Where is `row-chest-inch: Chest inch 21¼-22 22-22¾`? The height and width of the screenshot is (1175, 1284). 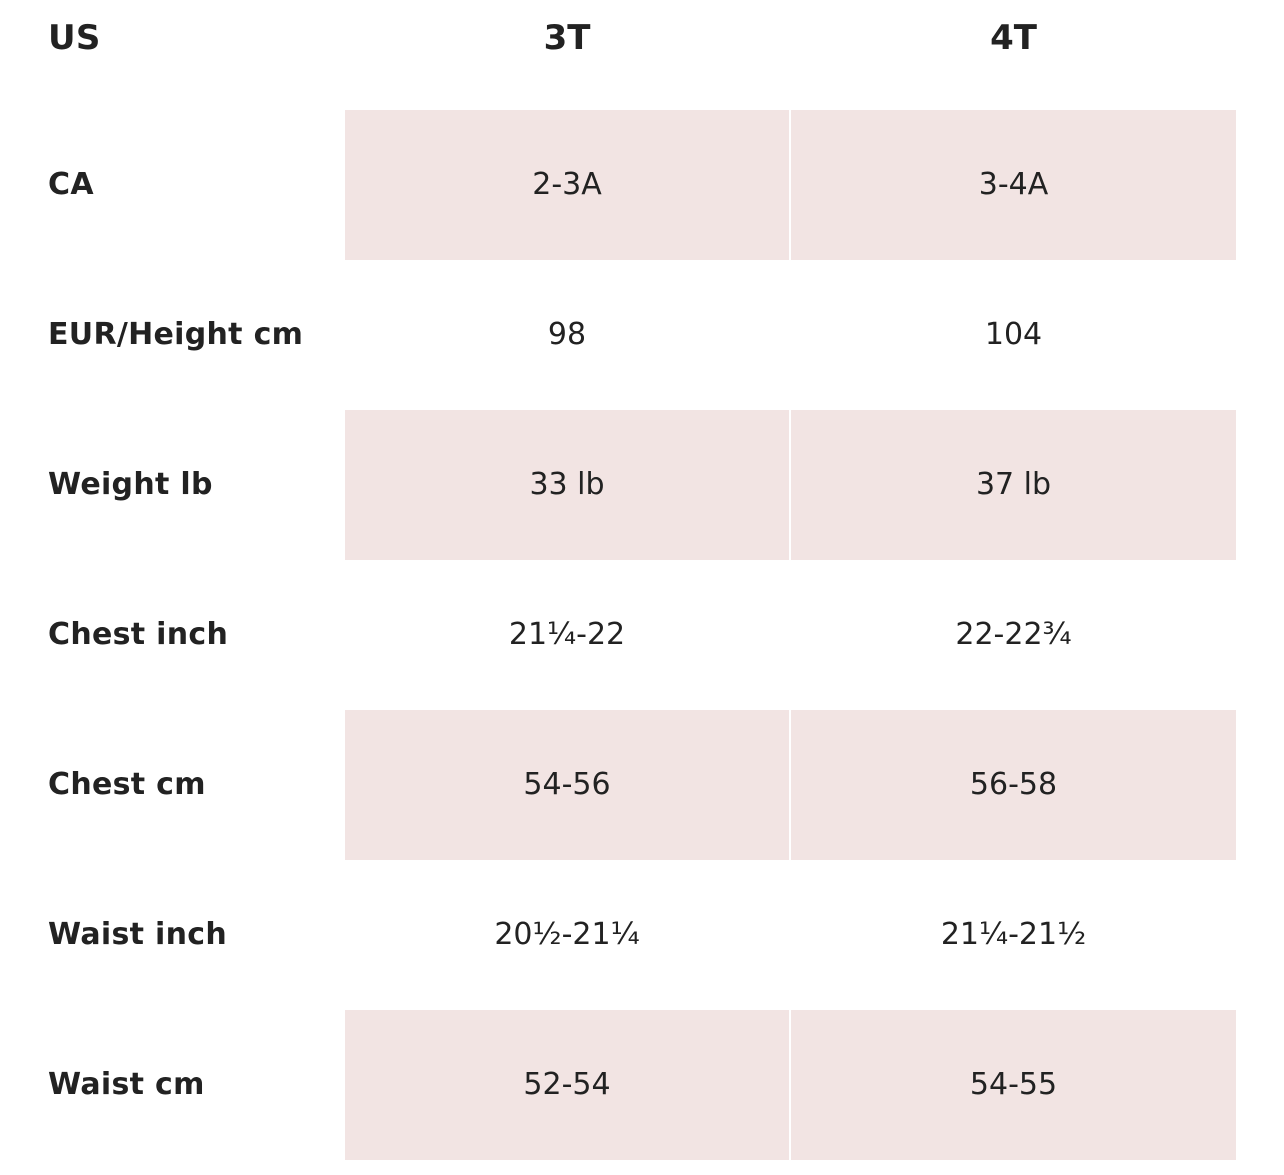 row-chest-inch: Chest inch 21¼-22 22-22¾ is located at coordinates (642, 635).